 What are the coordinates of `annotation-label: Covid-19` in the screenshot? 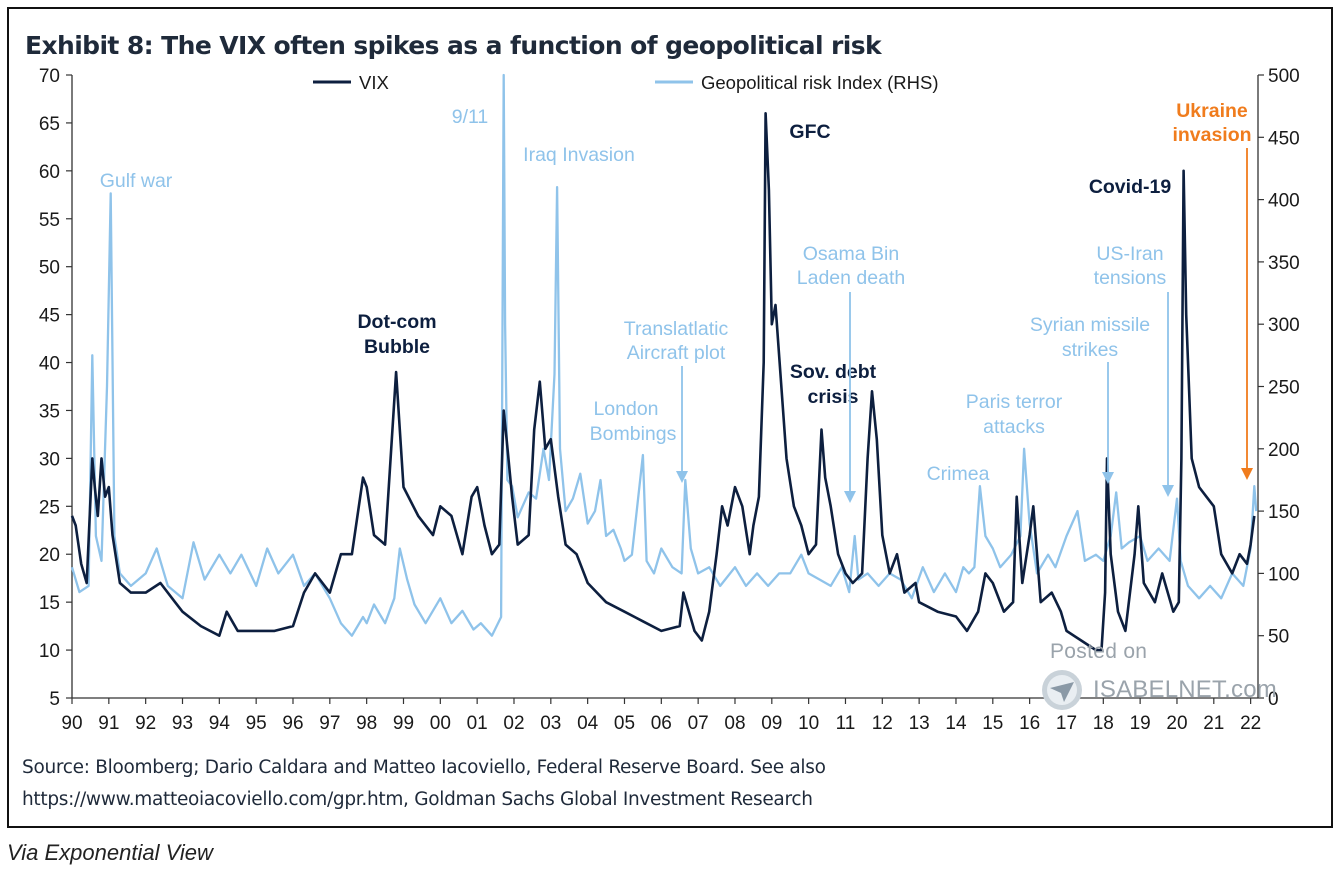 It's located at (1130, 187).